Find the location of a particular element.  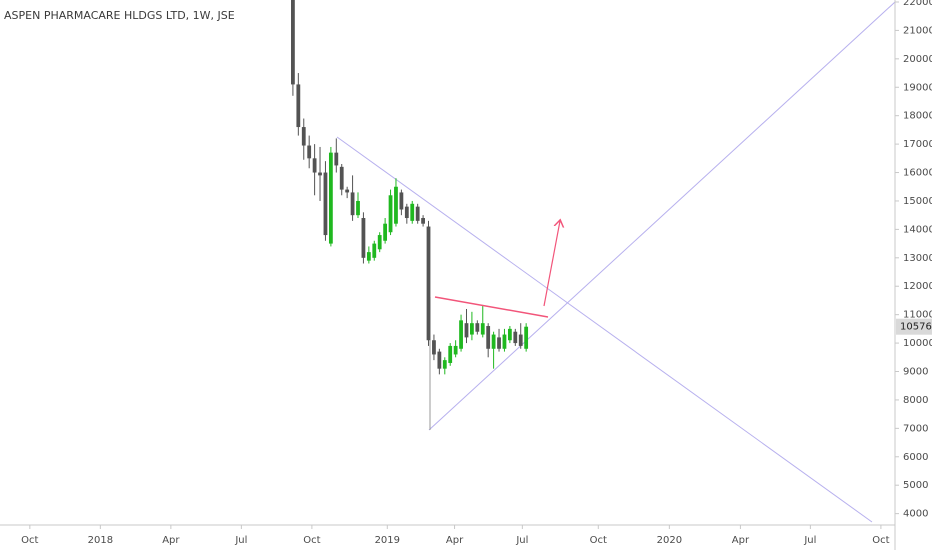

y-tick-label: 9000 is located at coordinates (915, 372).